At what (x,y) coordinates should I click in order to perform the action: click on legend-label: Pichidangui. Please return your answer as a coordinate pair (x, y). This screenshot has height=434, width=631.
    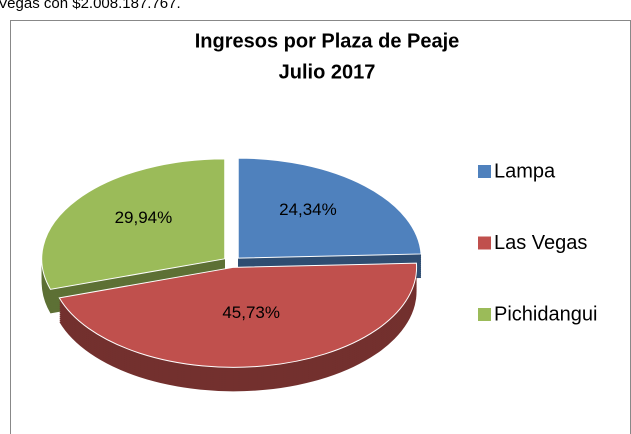
    Looking at the image, I should click on (545, 314).